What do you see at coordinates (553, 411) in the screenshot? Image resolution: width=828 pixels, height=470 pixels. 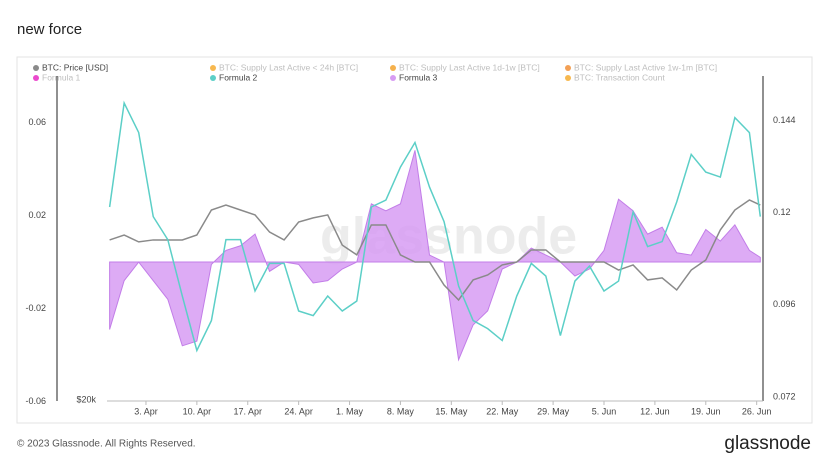 I see `x-tick-label: 29. May` at bounding box center [553, 411].